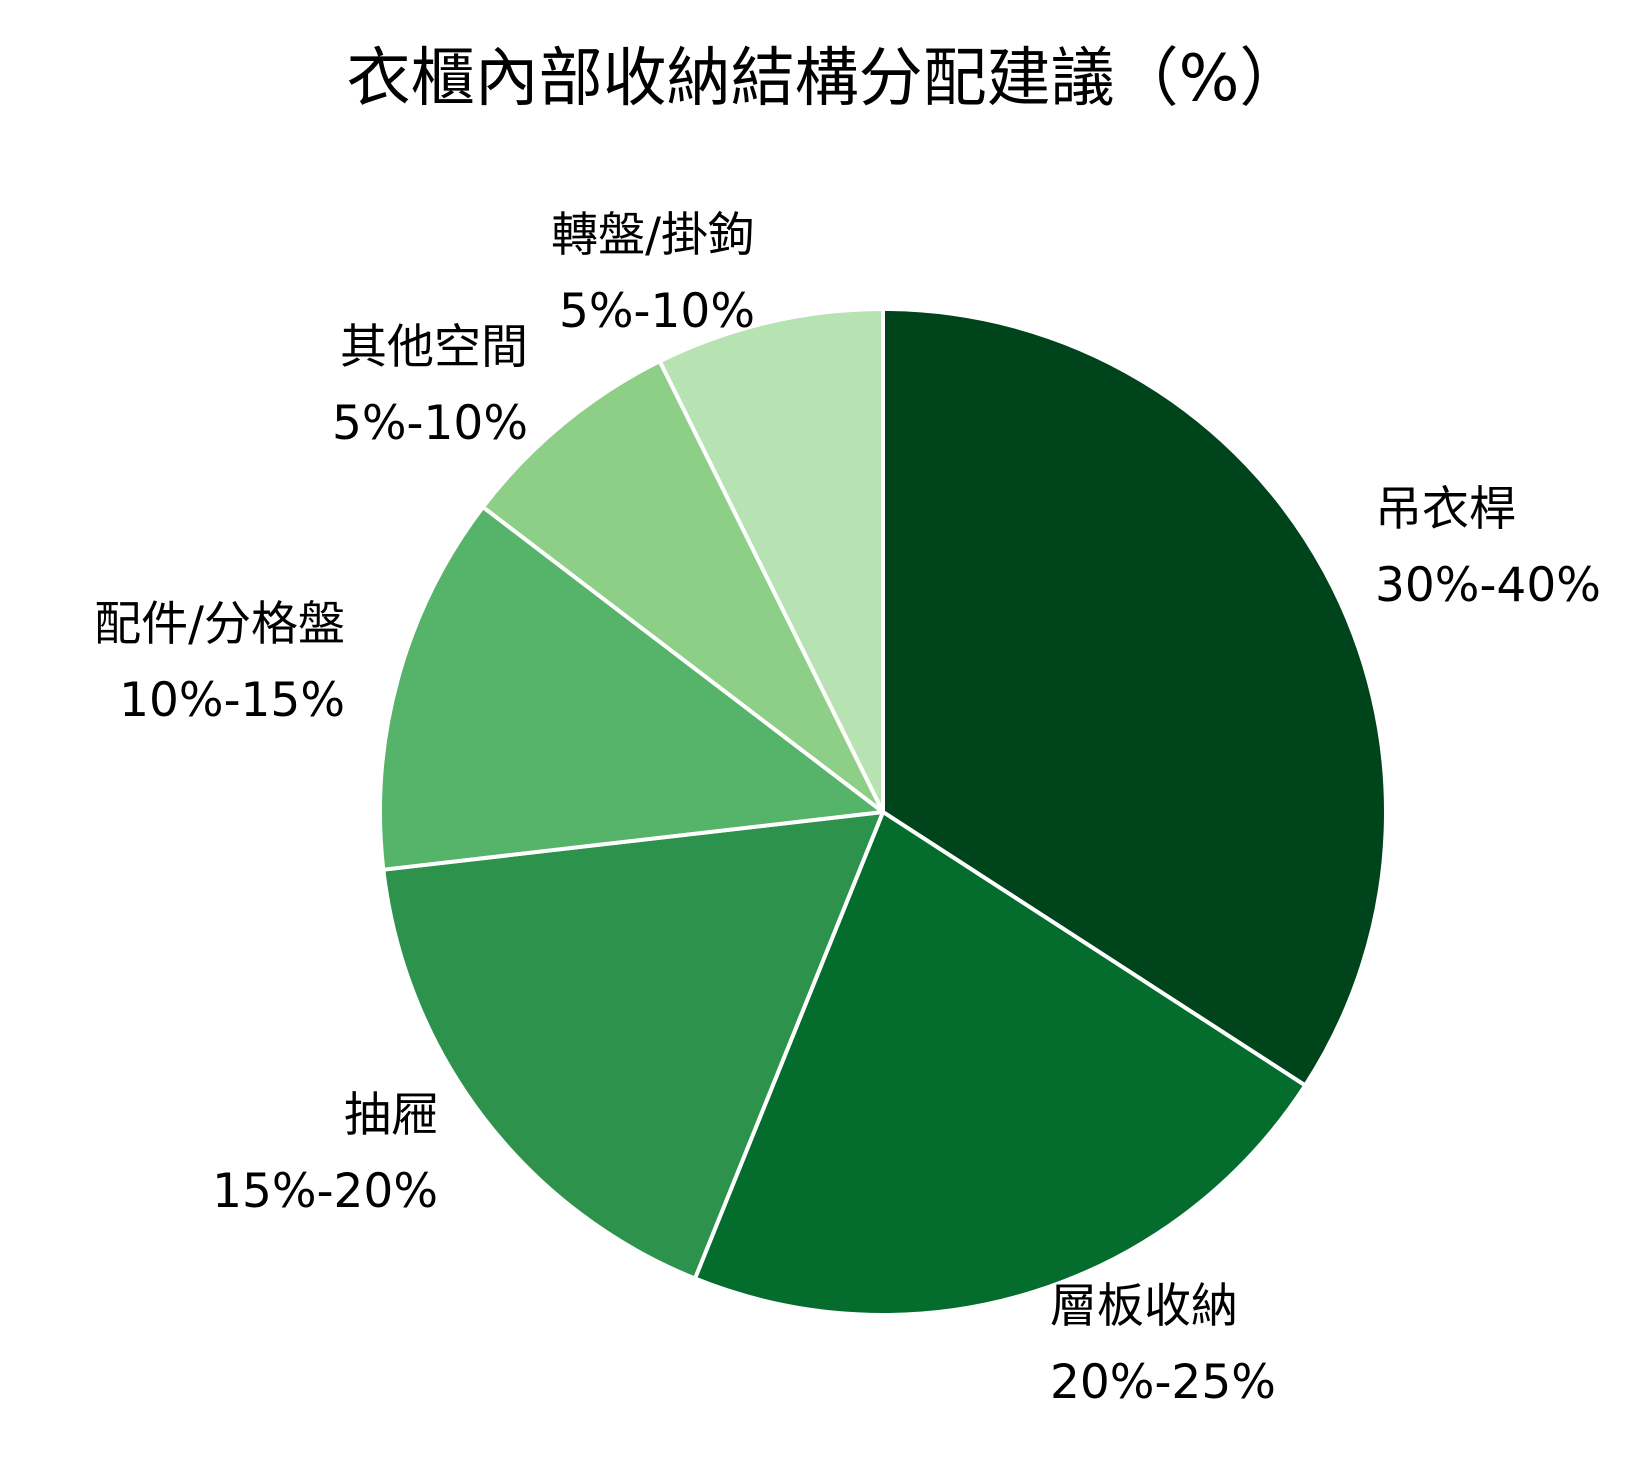 The height and width of the screenshot is (1468, 1651). I want to click on slice-value-label: 20%-25%, so click(1163, 1382).